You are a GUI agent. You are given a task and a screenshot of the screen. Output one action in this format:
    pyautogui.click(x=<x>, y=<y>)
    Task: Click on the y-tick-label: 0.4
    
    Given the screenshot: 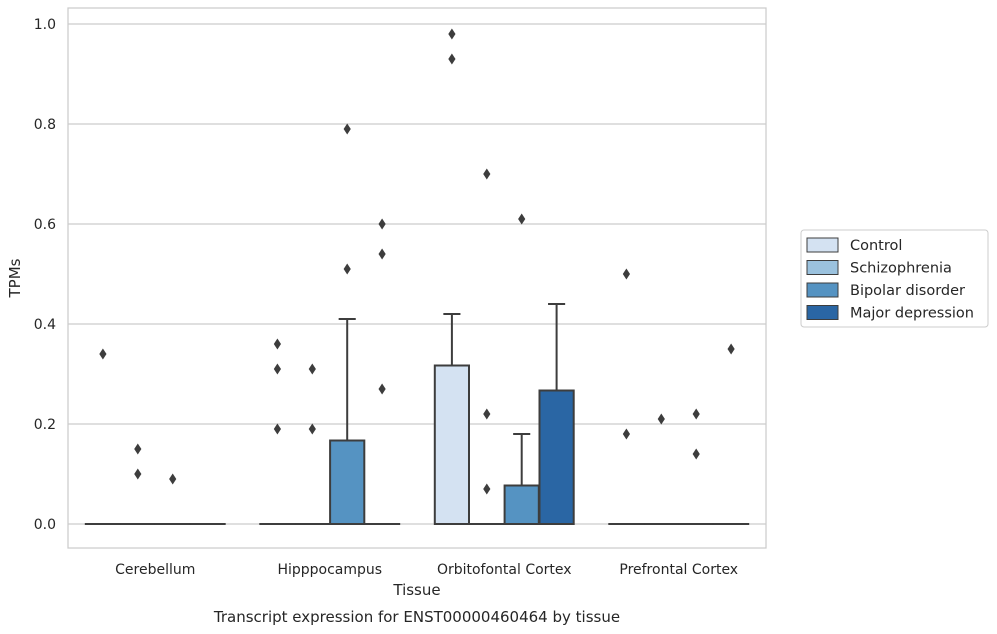 What is the action you would take?
    pyautogui.click(x=45, y=325)
    